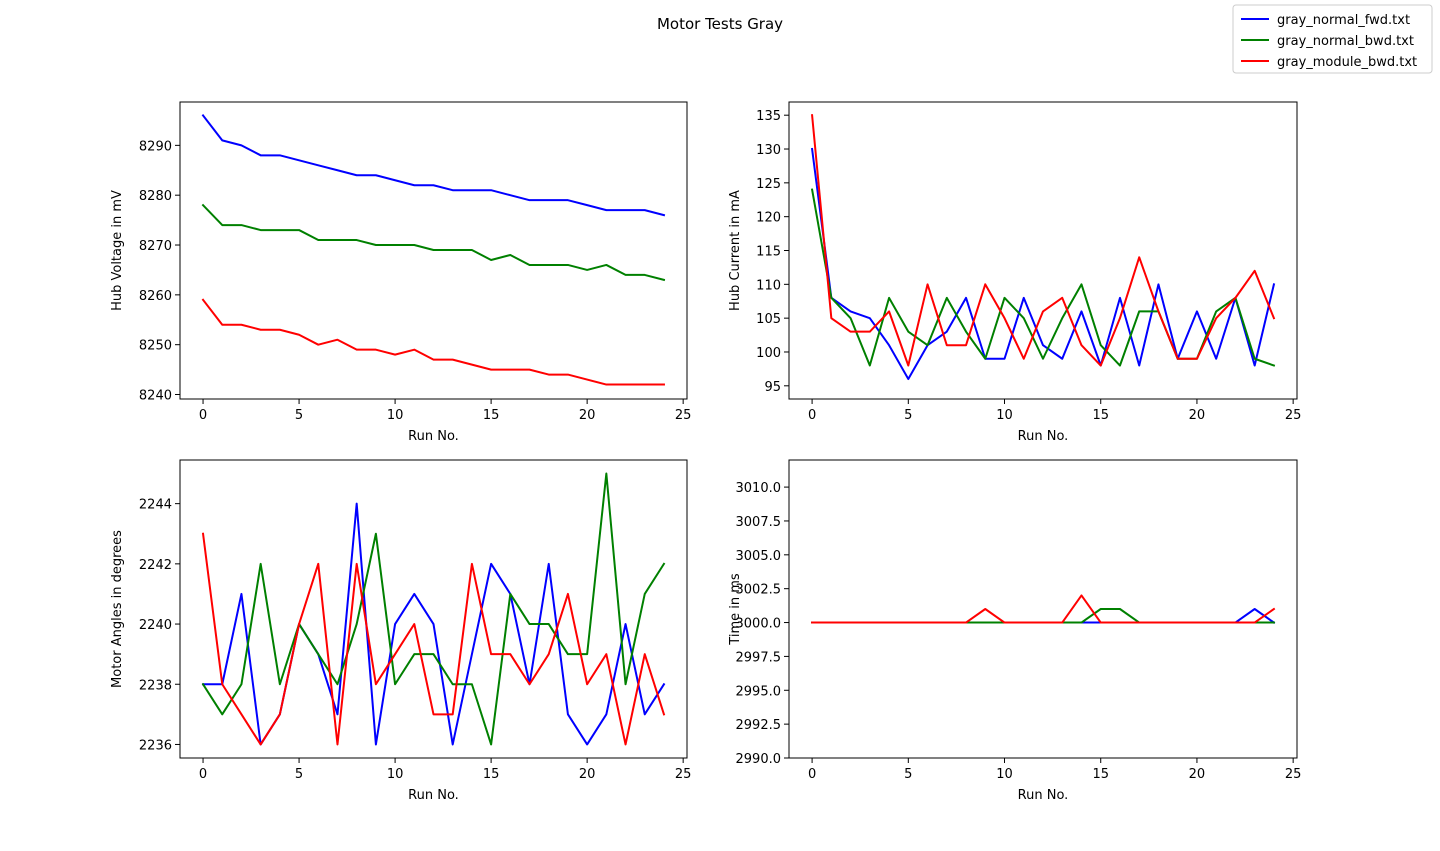 Image resolution: width=1440 pixels, height=851 pixels. I want to click on y-tick-label: 2238, so click(155, 685).